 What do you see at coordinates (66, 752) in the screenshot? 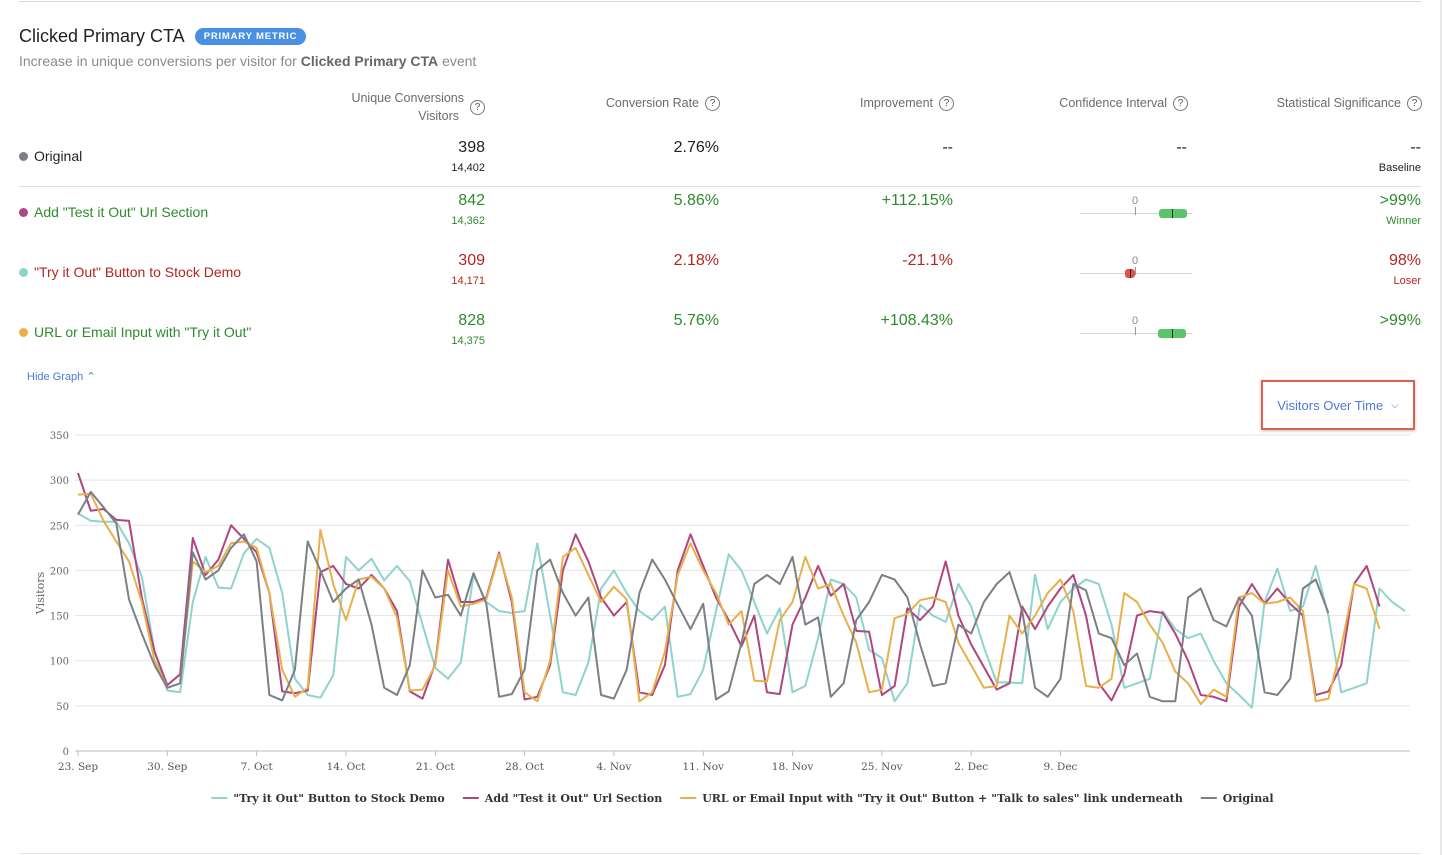
I see `y-tick-label: 0` at bounding box center [66, 752].